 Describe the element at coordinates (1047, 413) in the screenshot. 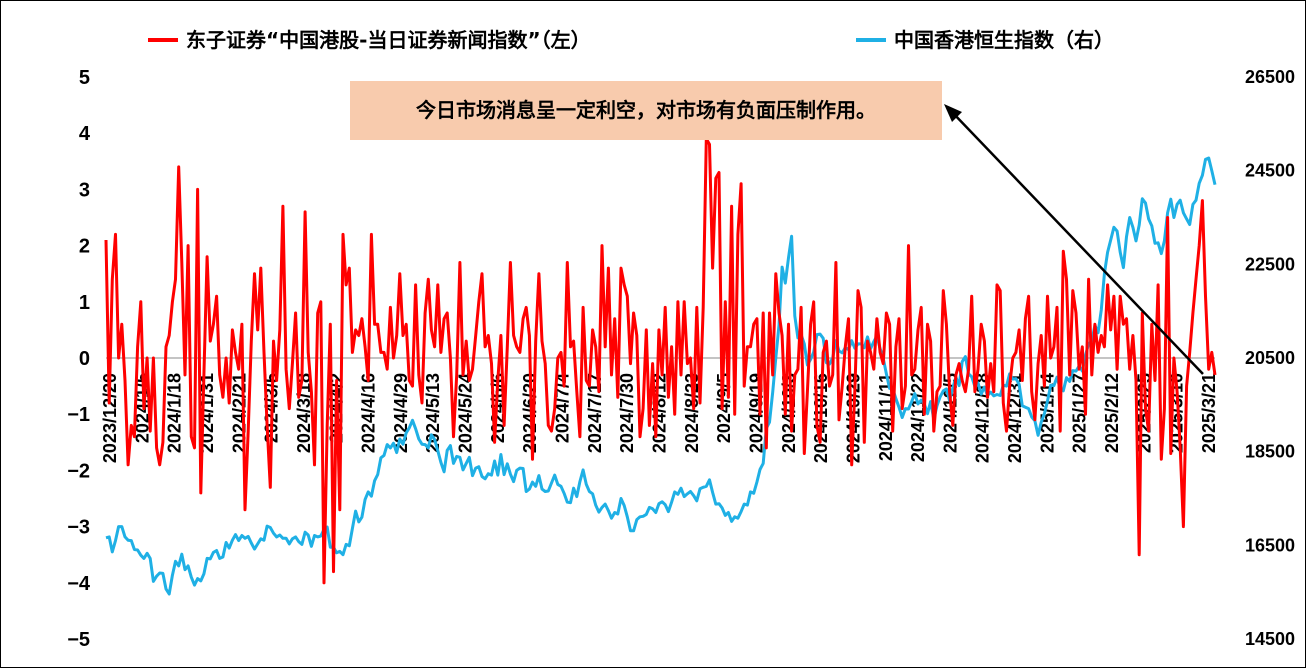

I see `x-tick-label: 2025/1/14` at that location.